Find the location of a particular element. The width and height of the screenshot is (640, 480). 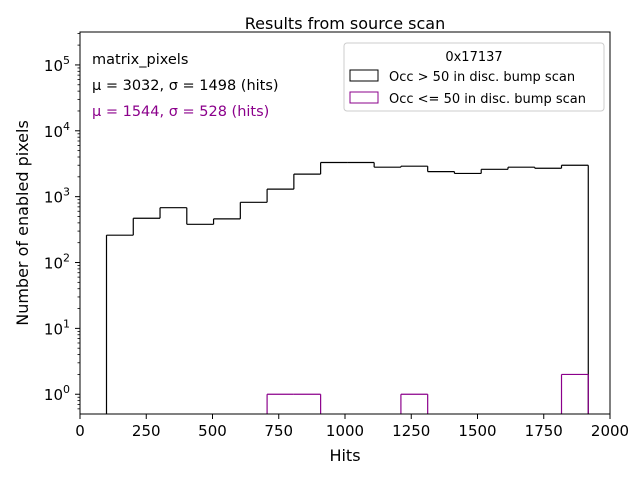

annotation-dataset-name: matrix_pixels is located at coordinates (140, 60).